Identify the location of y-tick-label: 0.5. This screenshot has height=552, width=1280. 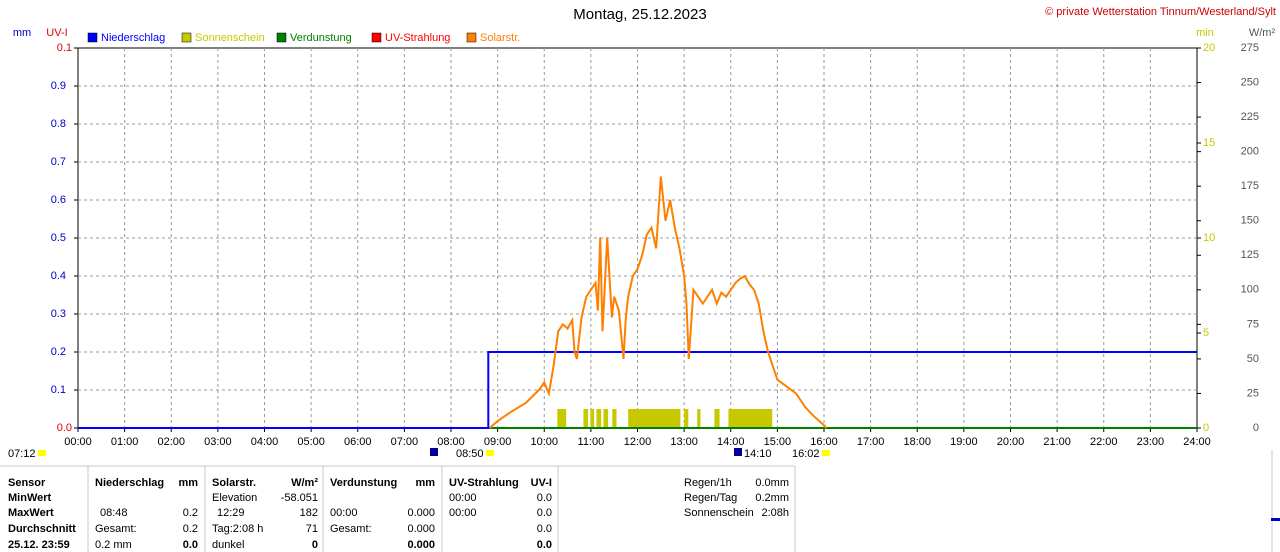
(58, 238).